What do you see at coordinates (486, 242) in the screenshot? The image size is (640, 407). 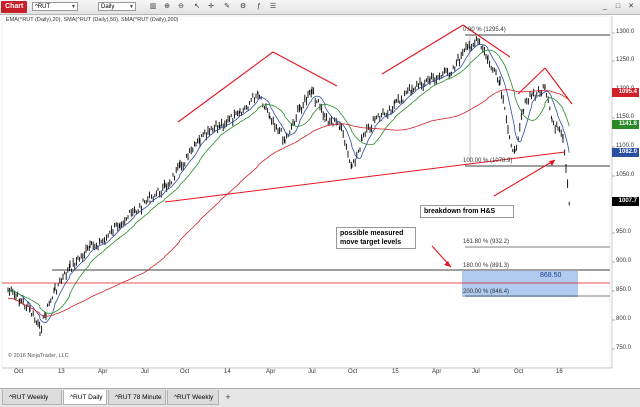 I see `fib-level-161: 161.80 % (932.2)` at bounding box center [486, 242].